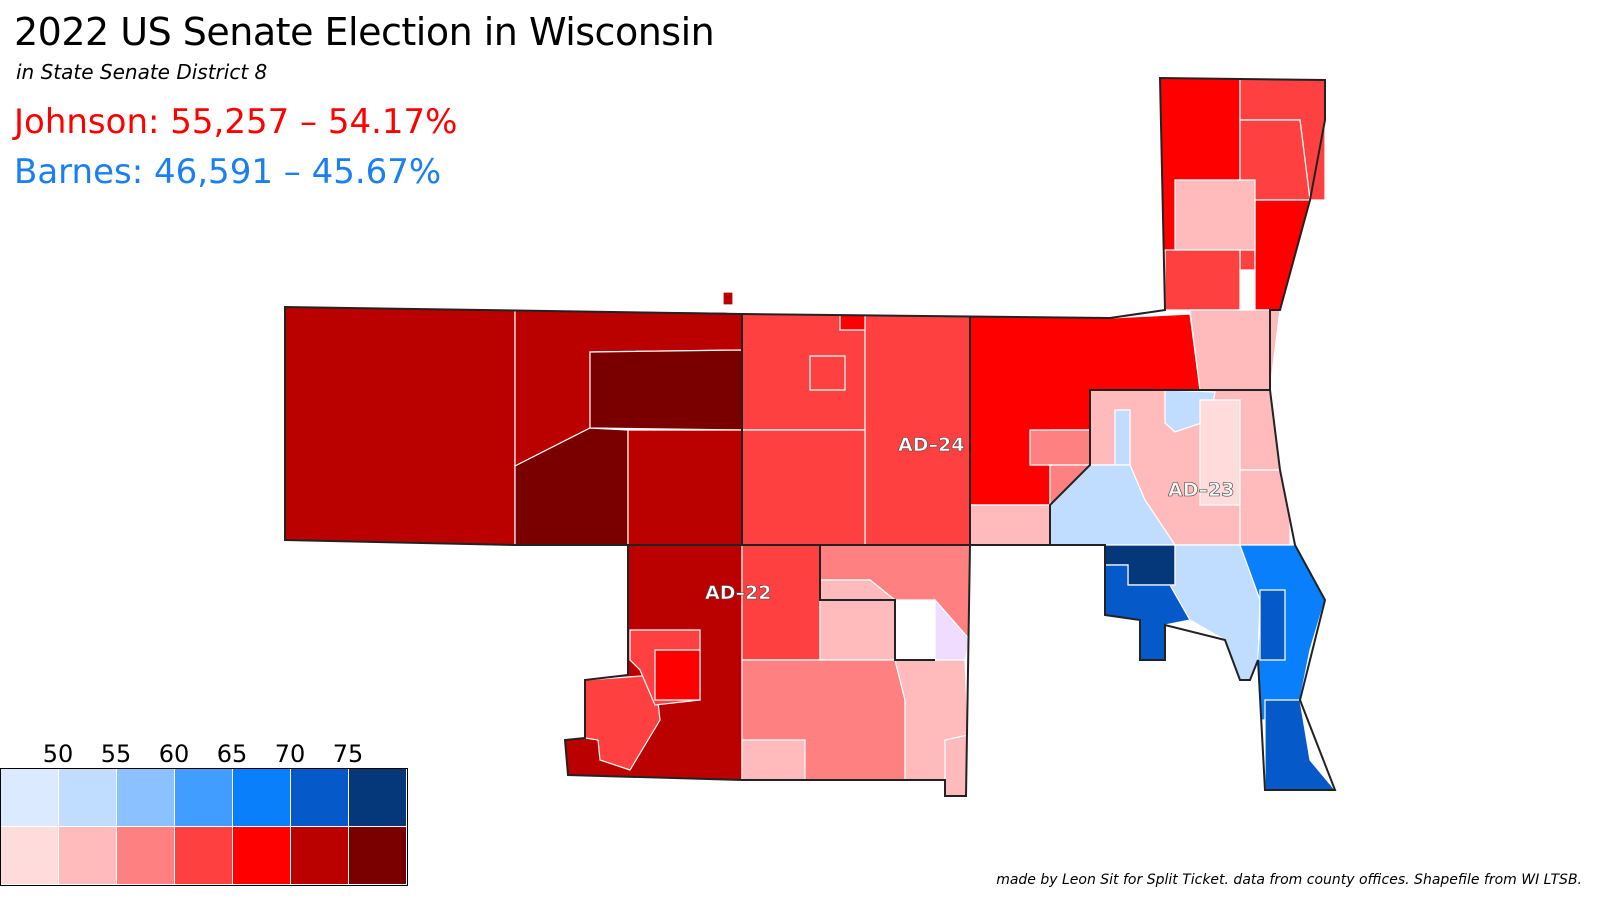  I want to click on ad24-region, so click(856, 429).